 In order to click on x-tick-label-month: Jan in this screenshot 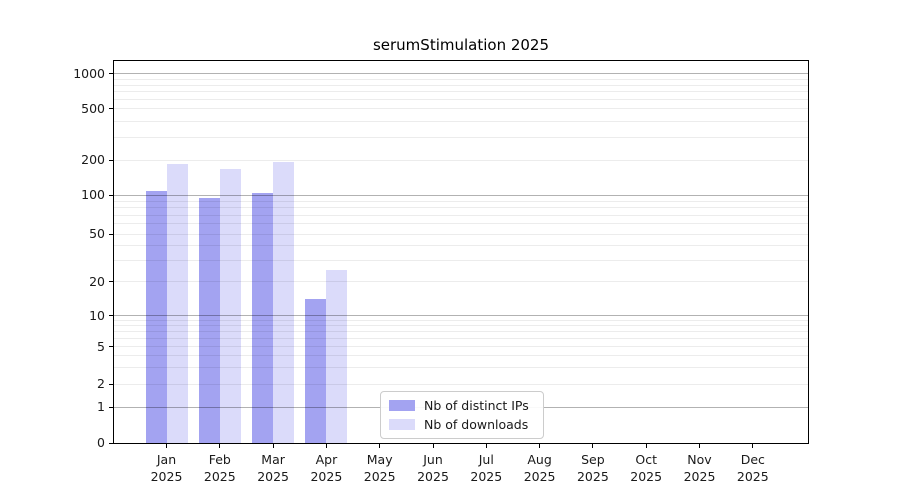, I will do `click(166, 459)`.